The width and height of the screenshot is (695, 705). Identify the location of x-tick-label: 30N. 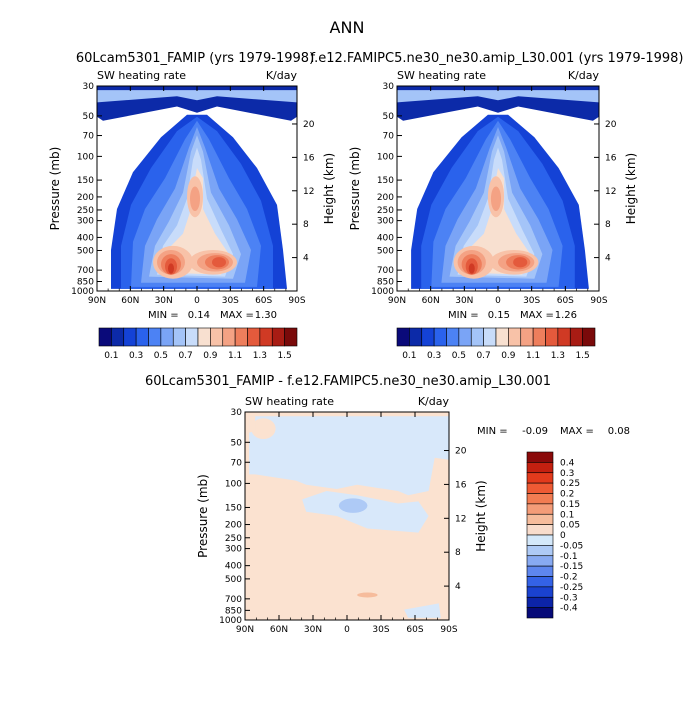
(164, 301).